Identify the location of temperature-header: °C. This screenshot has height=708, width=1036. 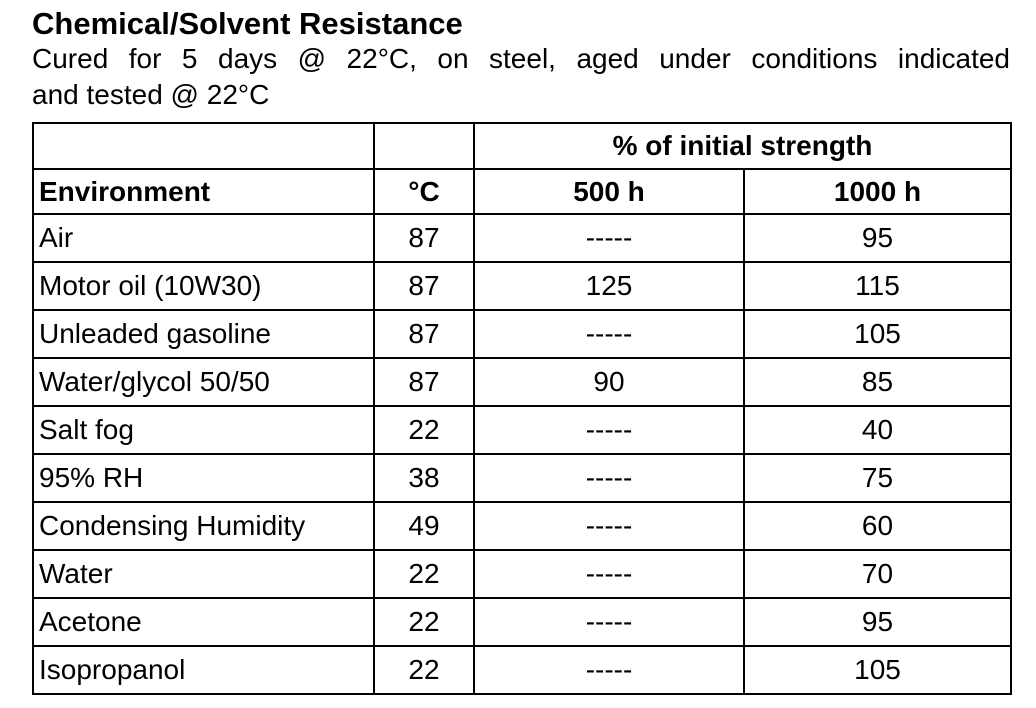
(424, 191).